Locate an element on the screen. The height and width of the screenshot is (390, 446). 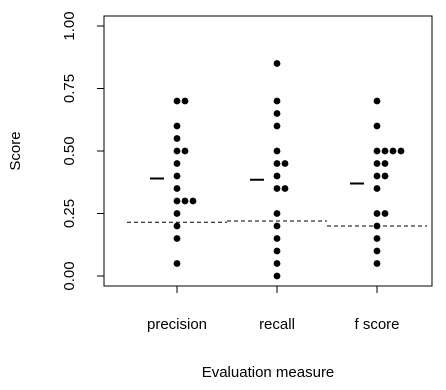
y-tick-label: 0.00 is located at coordinates (69, 275).